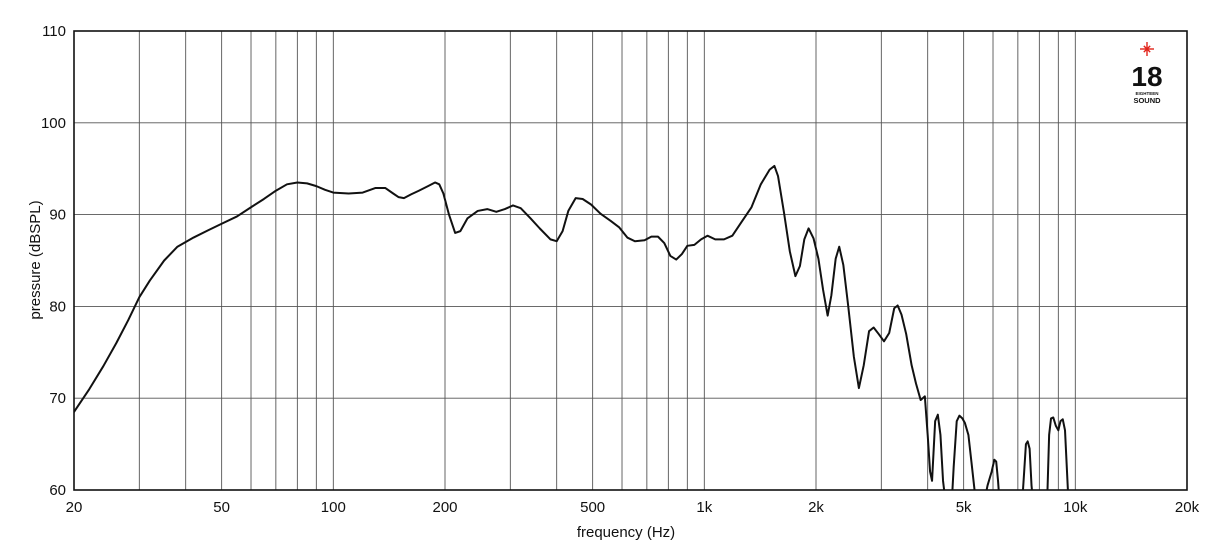 This screenshot has height=553, width=1220. What do you see at coordinates (57, 490) in the screenshot?
I see `y-tick-label: 60` at bounding box center [57, 490].